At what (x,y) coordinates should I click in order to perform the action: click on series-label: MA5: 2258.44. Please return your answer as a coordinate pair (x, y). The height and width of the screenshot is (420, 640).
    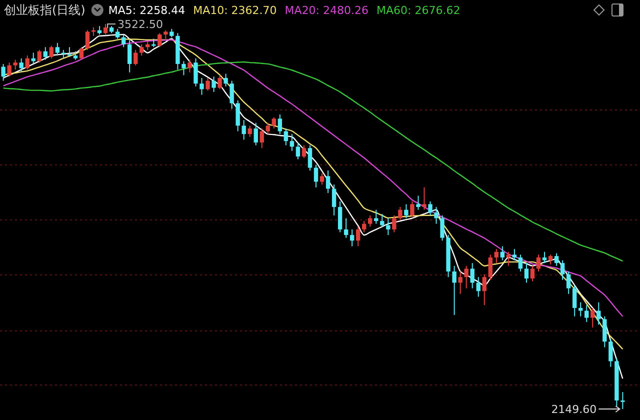
    Looking at the image, I should click on (147, 10).